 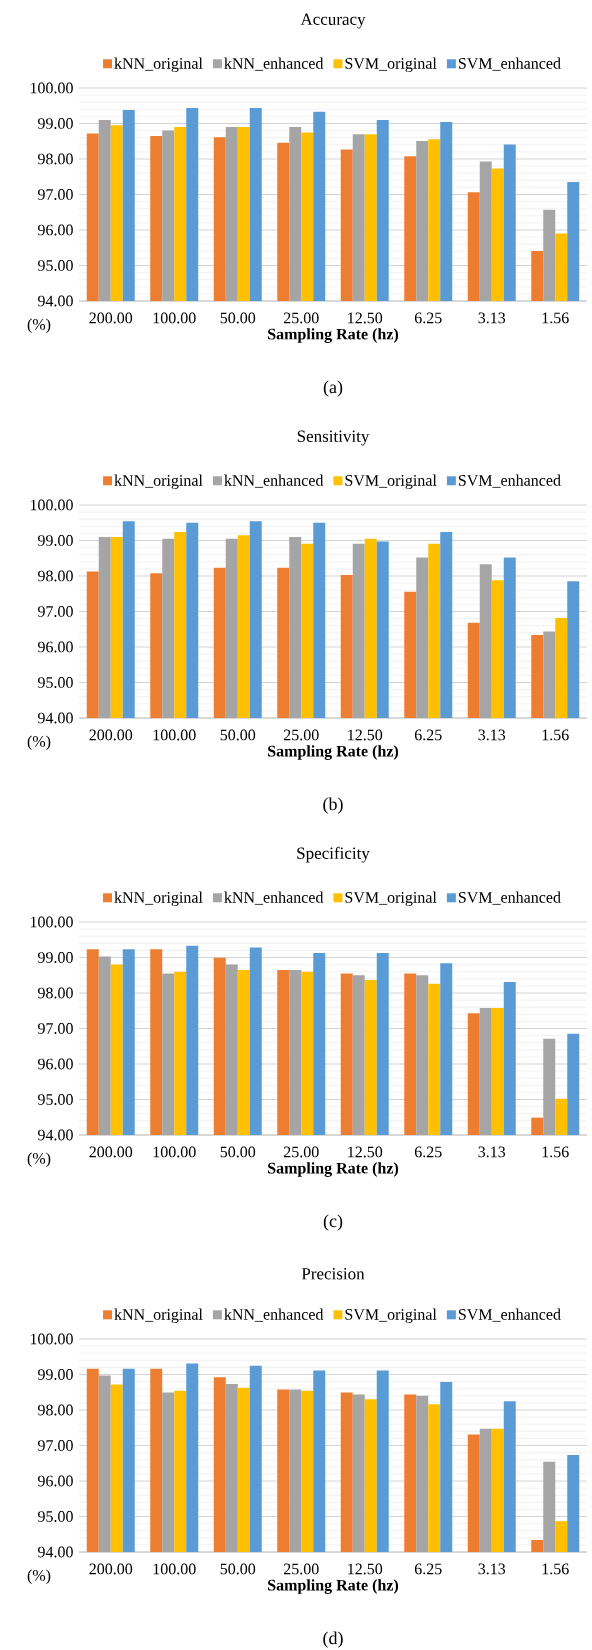 I want to click on text: (b), so click(x=333, y=805).